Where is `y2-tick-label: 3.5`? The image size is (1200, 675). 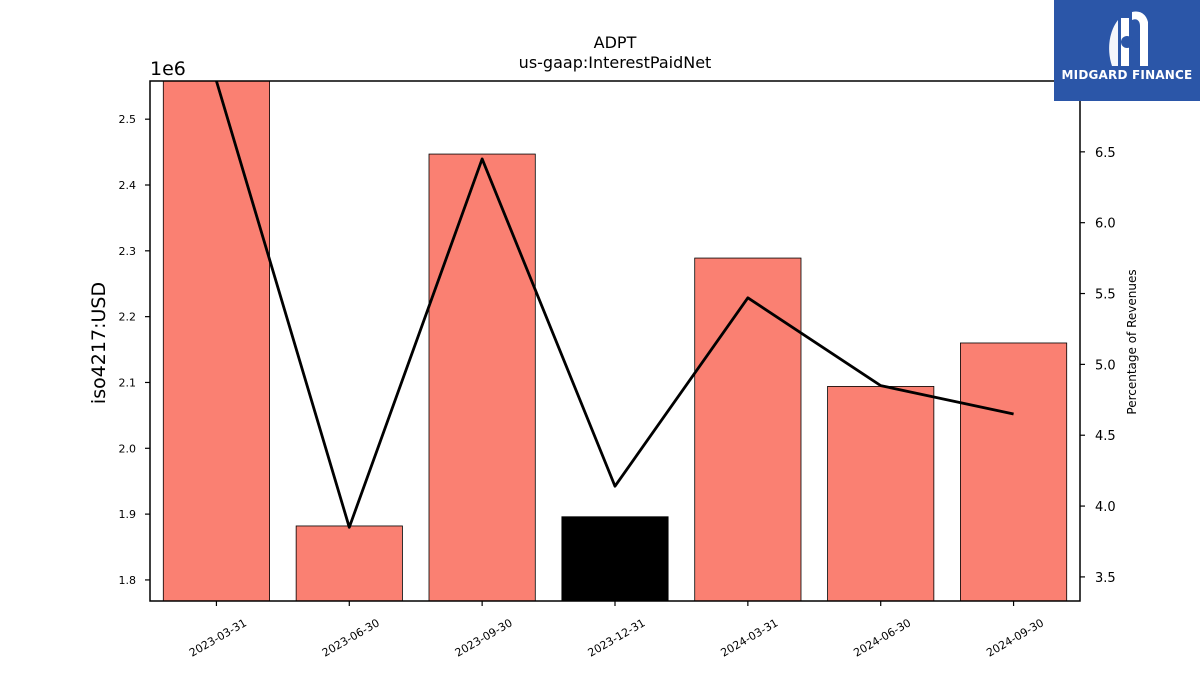
y2-tick-label: 3.5 is located at coordinates (1105, 578).